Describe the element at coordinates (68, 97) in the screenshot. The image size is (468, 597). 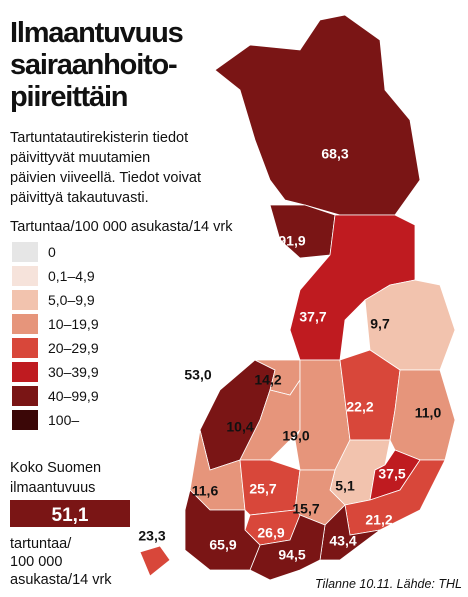
I see `title-line: piireittäin` at that location.